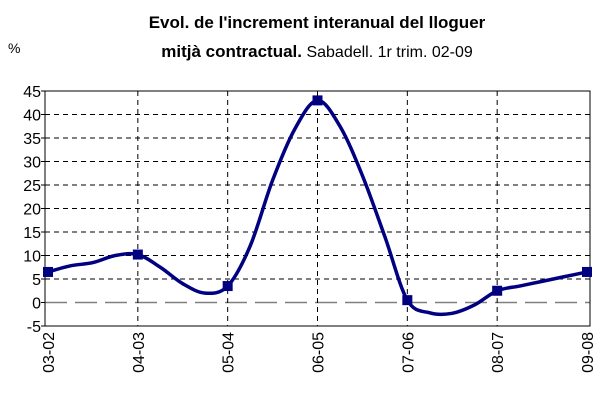  Describe the element at coordinates (32, 139) in the screenshot. I see `y-tick-label: 35` at that location.